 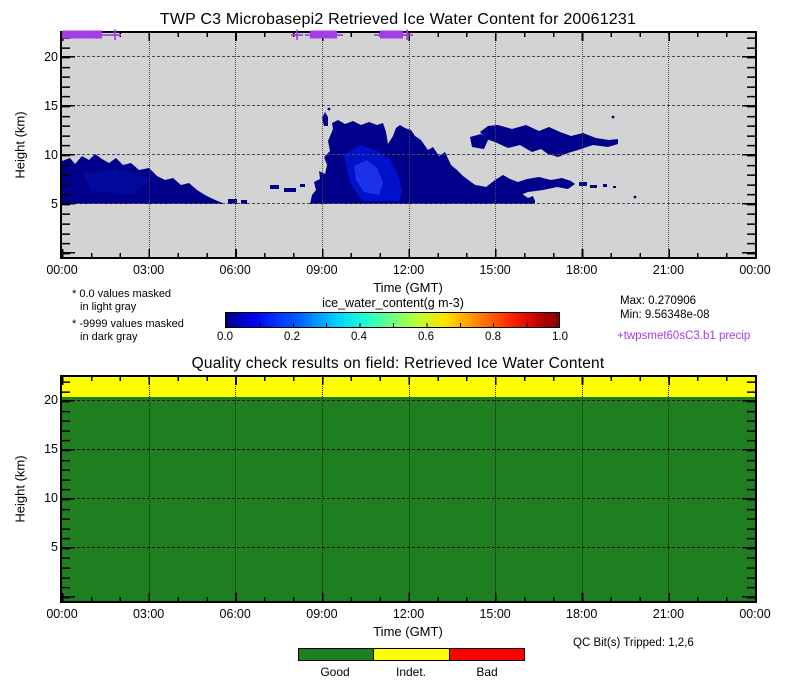 What do you see at coordinates (335, 672) in the screenshot?
I see `qc-legend-label-good: Good` at bounding box center [335, 672].